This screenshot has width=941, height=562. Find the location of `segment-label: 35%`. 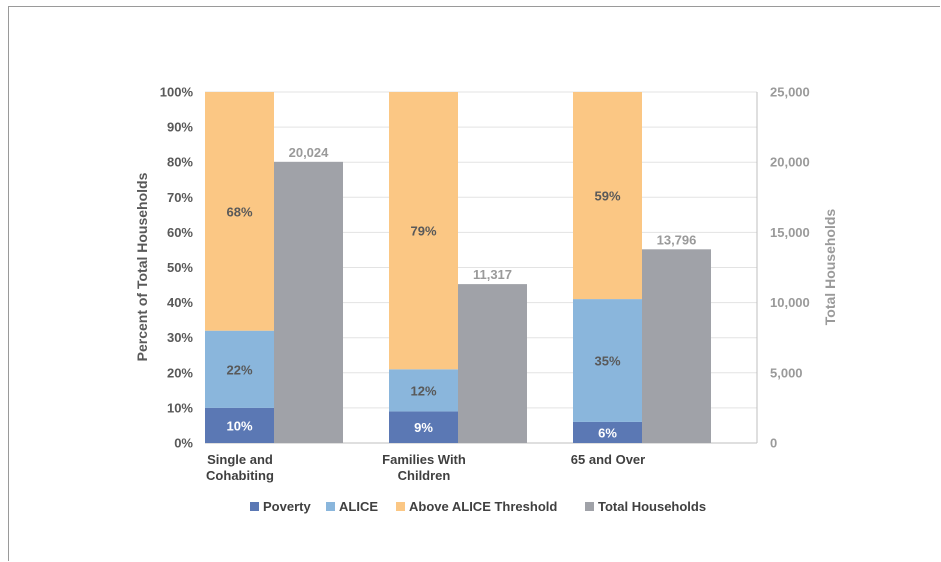

segment-label: 35% is located at coordinates (607, 361).